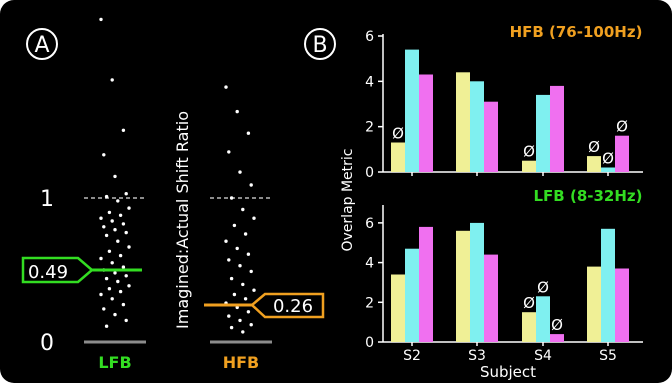 The height and width of the screenshot is (383, 672). Describe the element at coordinates (320, 44) in the screenshot. I see `panel-b-label-circle` at that location.